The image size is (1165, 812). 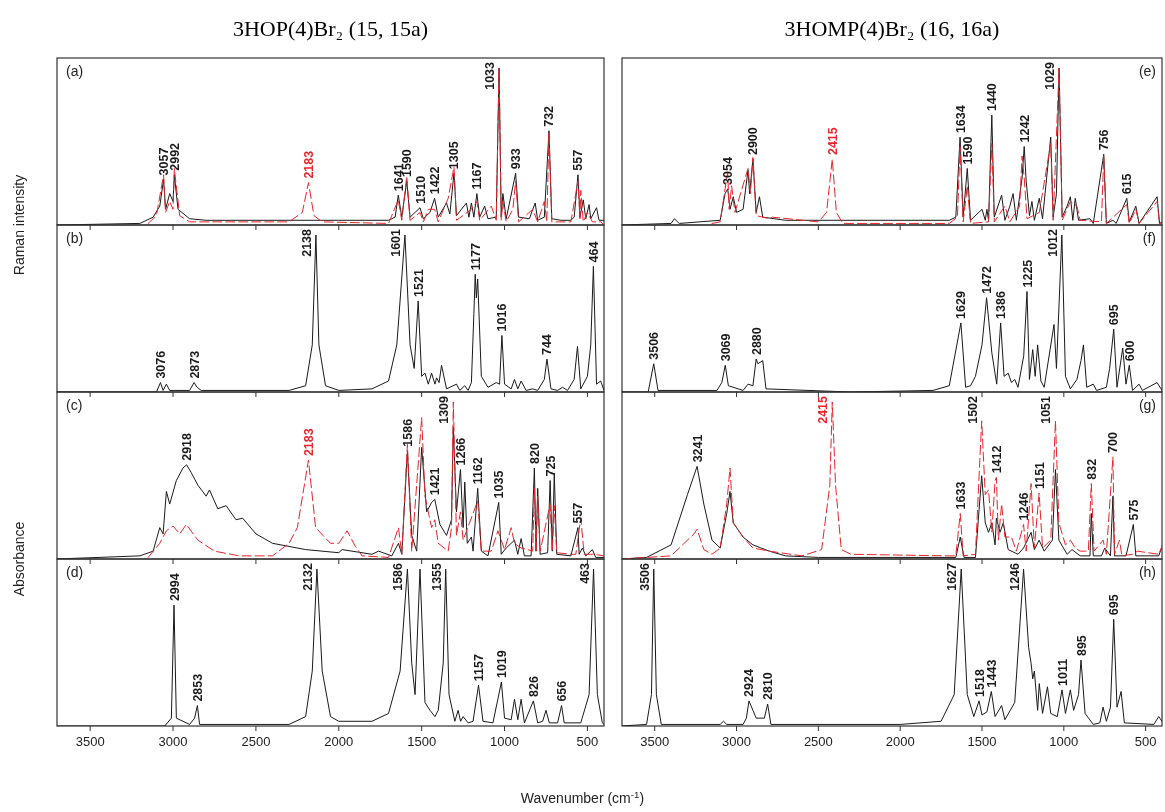 I want to click on annotation: 756, so click(x=1104, y=140).